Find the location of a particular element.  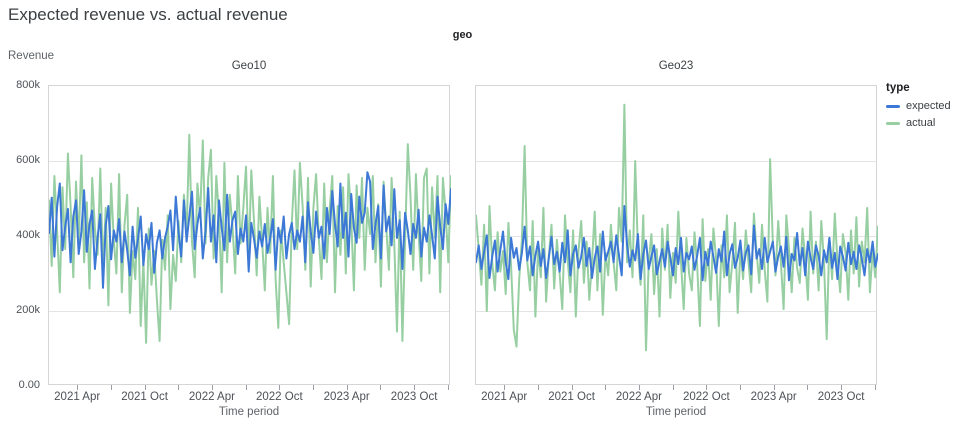

legend: type expected actual is located at coordinates (918, 108).